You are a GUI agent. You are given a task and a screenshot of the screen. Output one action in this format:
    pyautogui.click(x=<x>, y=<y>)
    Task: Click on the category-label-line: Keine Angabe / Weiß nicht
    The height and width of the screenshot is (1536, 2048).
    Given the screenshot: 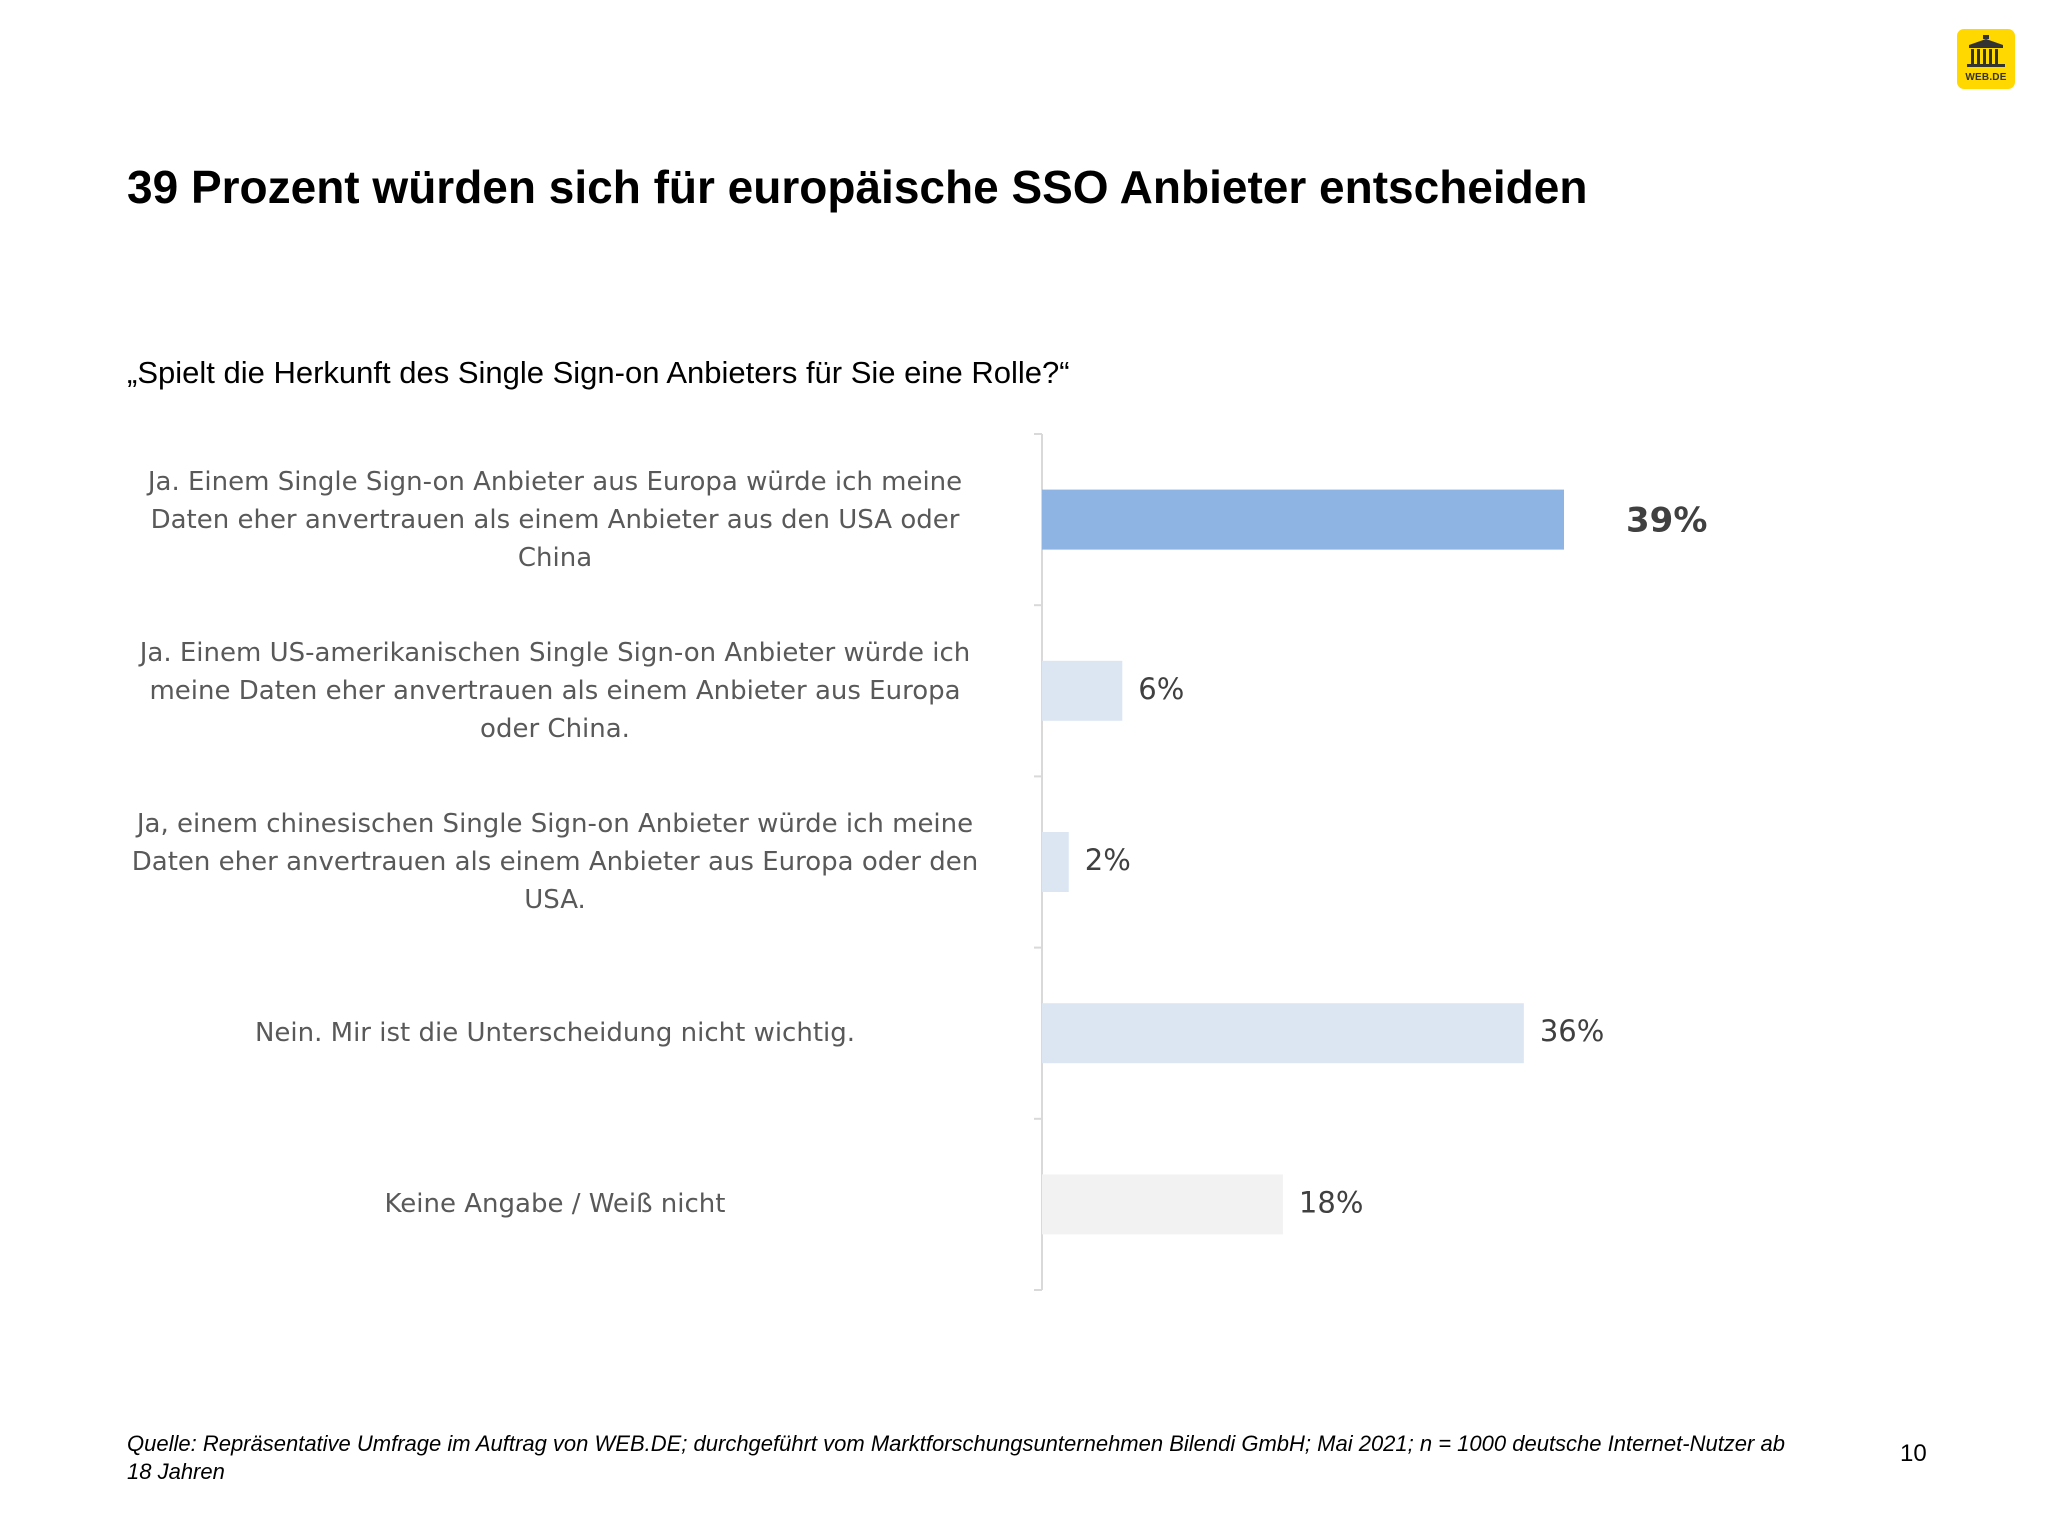 What is the action you would take?
    pyautogui.click(x=555, y=1204)
    